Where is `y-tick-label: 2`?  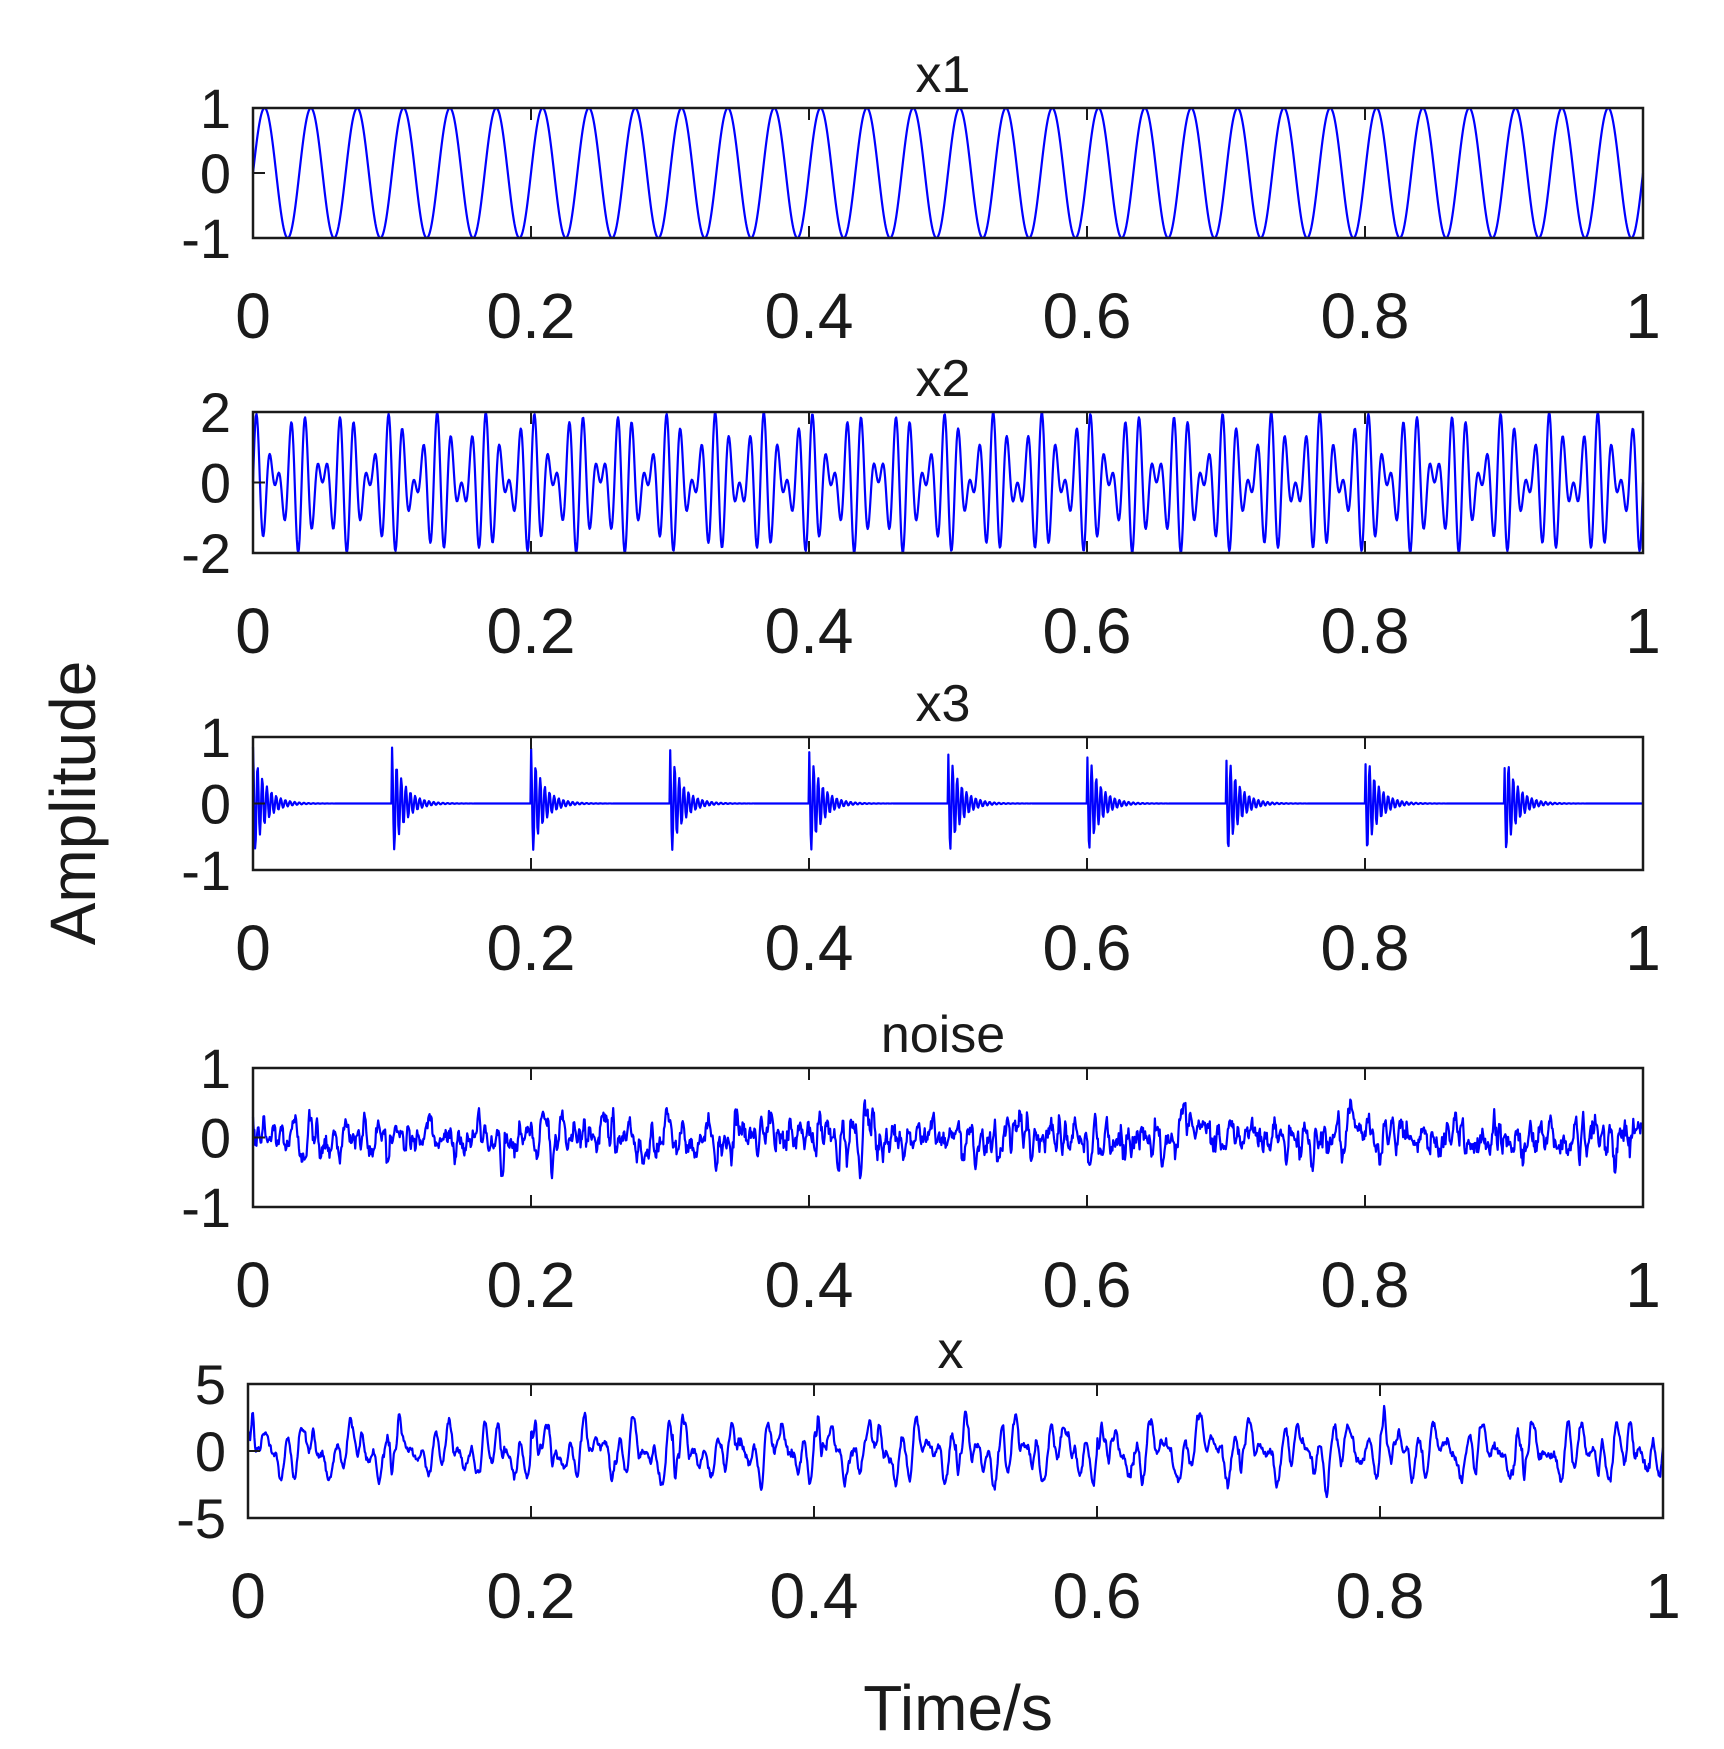 y-tick-label: 2 is located at coordinates (215, 412).